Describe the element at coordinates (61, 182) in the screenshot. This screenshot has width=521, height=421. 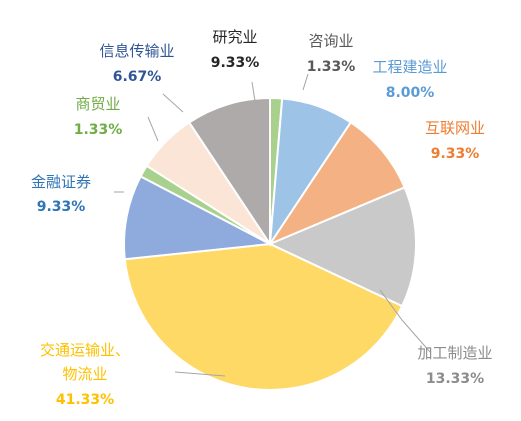
I see `slice-label-5: 金融证券` at that location.